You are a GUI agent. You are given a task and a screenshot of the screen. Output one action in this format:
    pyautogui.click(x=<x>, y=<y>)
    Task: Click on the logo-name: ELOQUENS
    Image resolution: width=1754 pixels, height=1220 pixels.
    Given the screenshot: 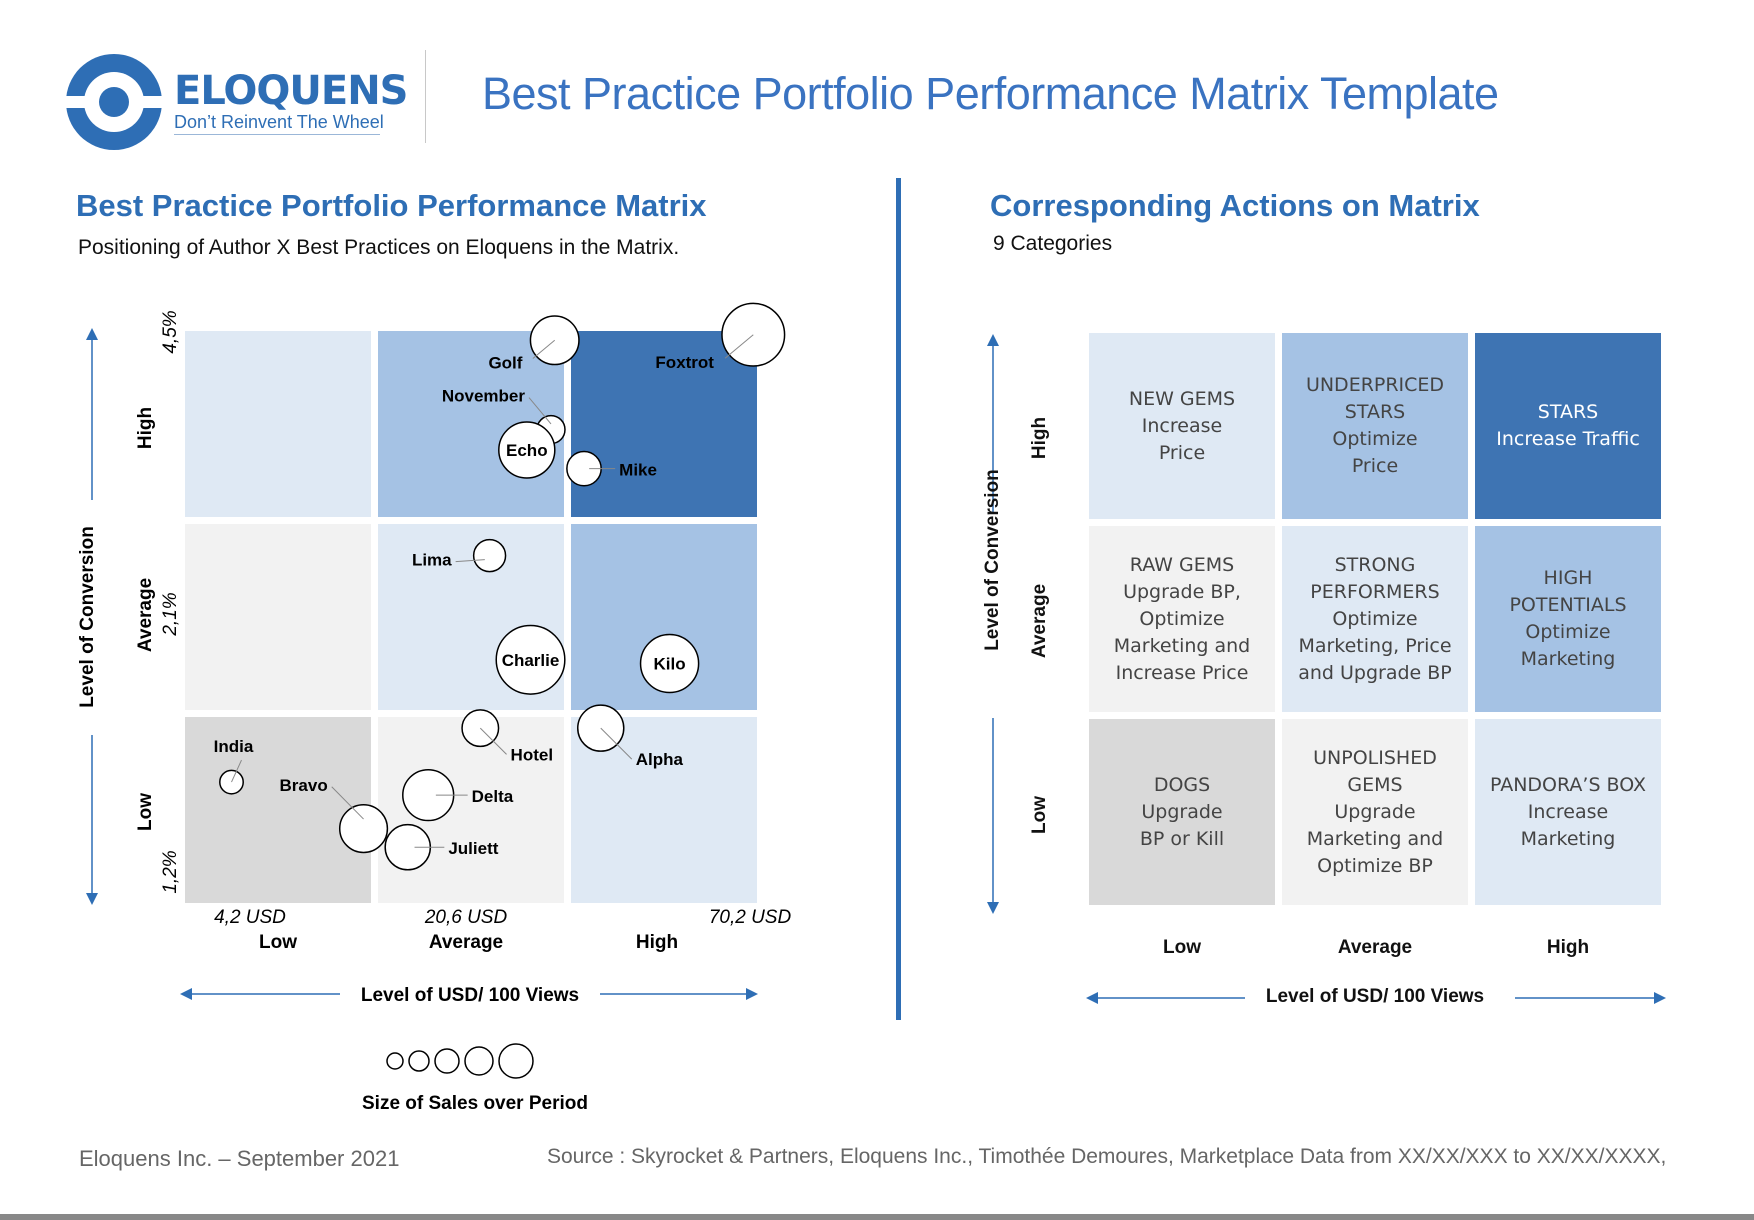 What is the action you would take?
    pyautogui.click(x=291, y=91)
    